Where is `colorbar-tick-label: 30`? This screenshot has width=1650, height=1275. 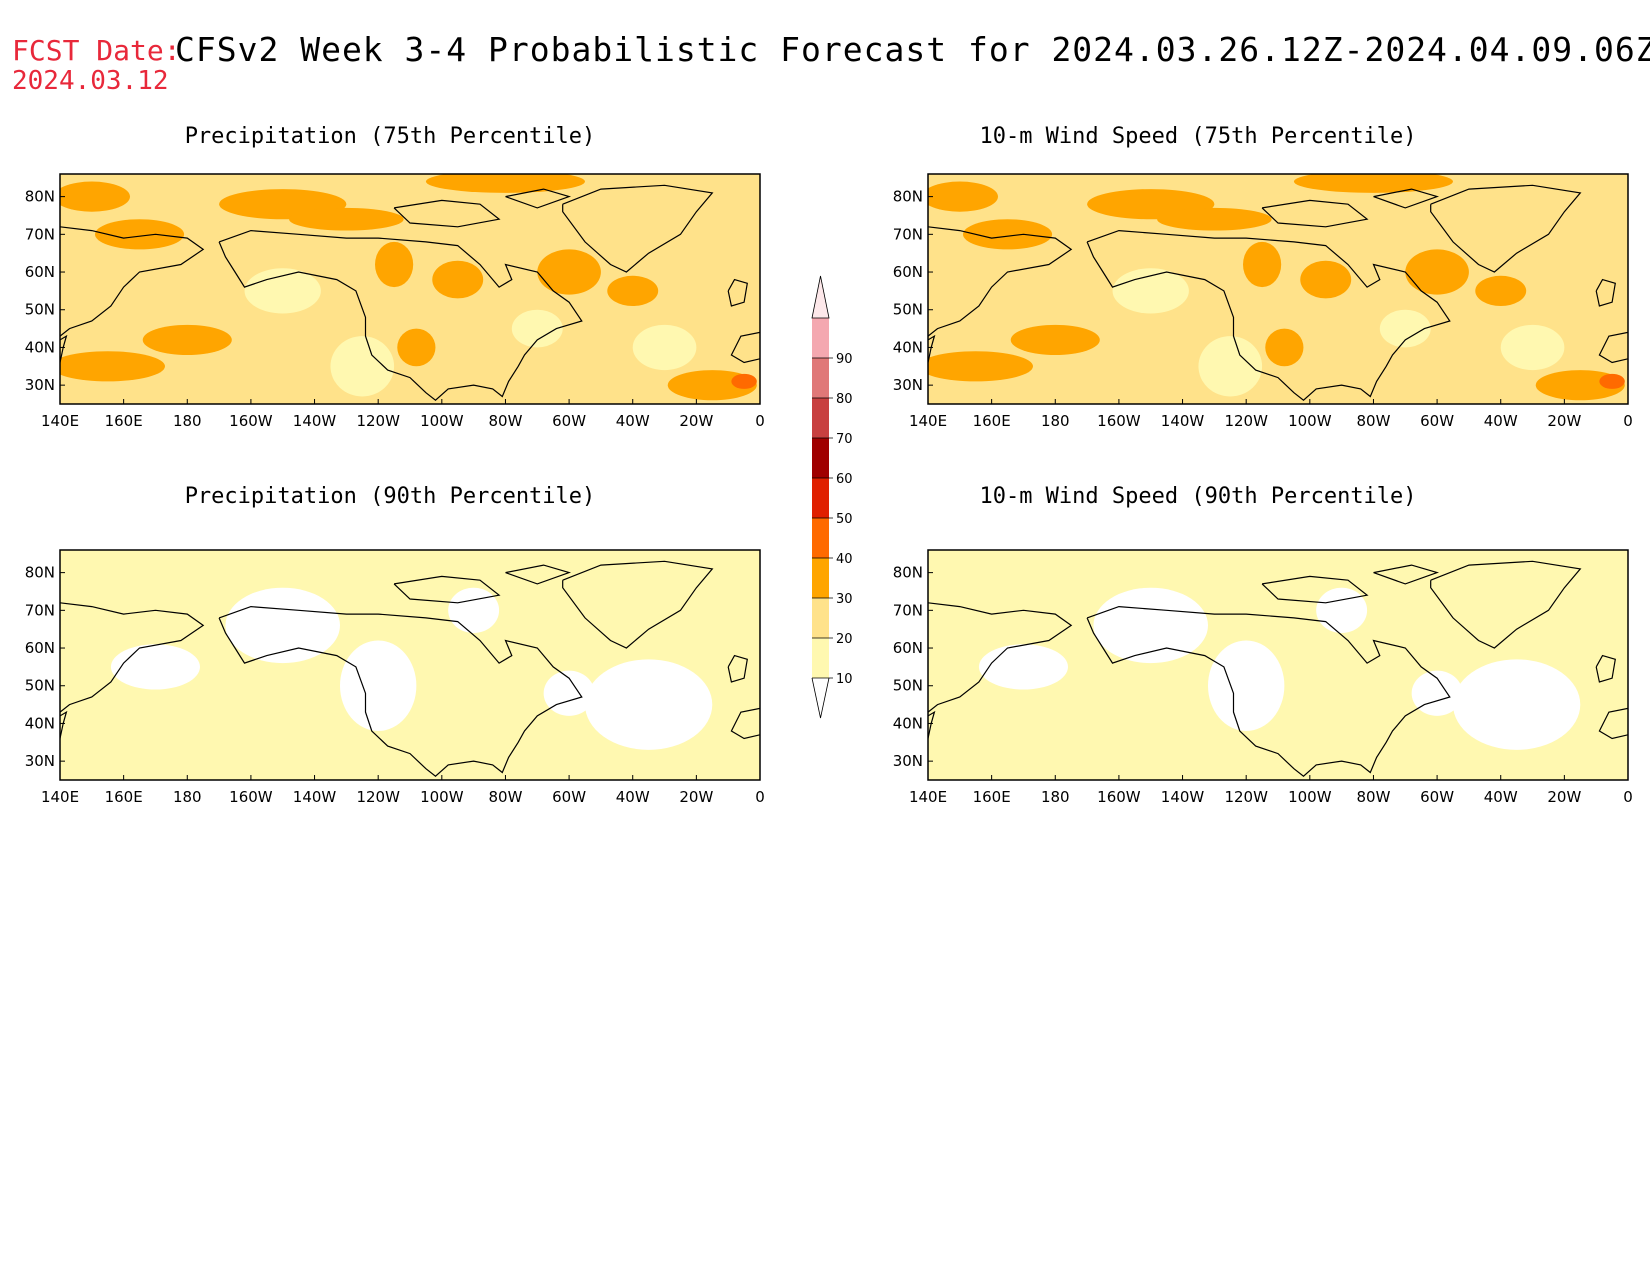
colorbar-tick-label: 30 is located at coordinates (844, 599).